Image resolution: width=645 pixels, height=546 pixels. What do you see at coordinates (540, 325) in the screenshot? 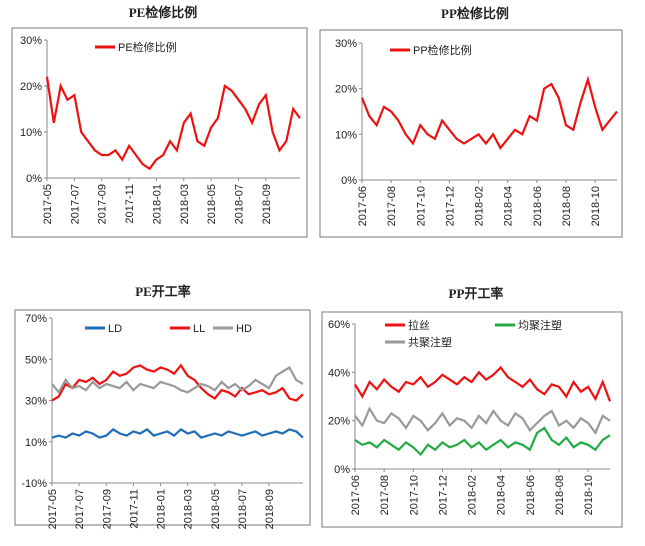
I see `legend-label: 均聚注塑` at bounding box center [540, 325].